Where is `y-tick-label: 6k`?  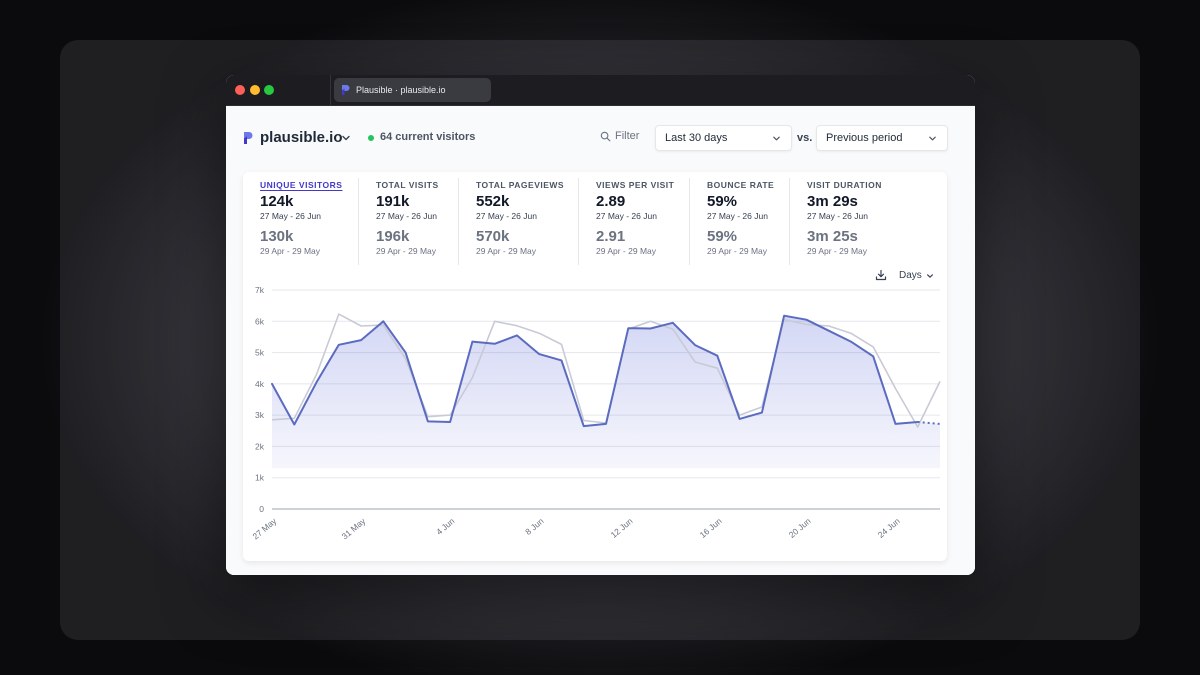
y-tick-label: 6k is located at coordinates (260, 321).